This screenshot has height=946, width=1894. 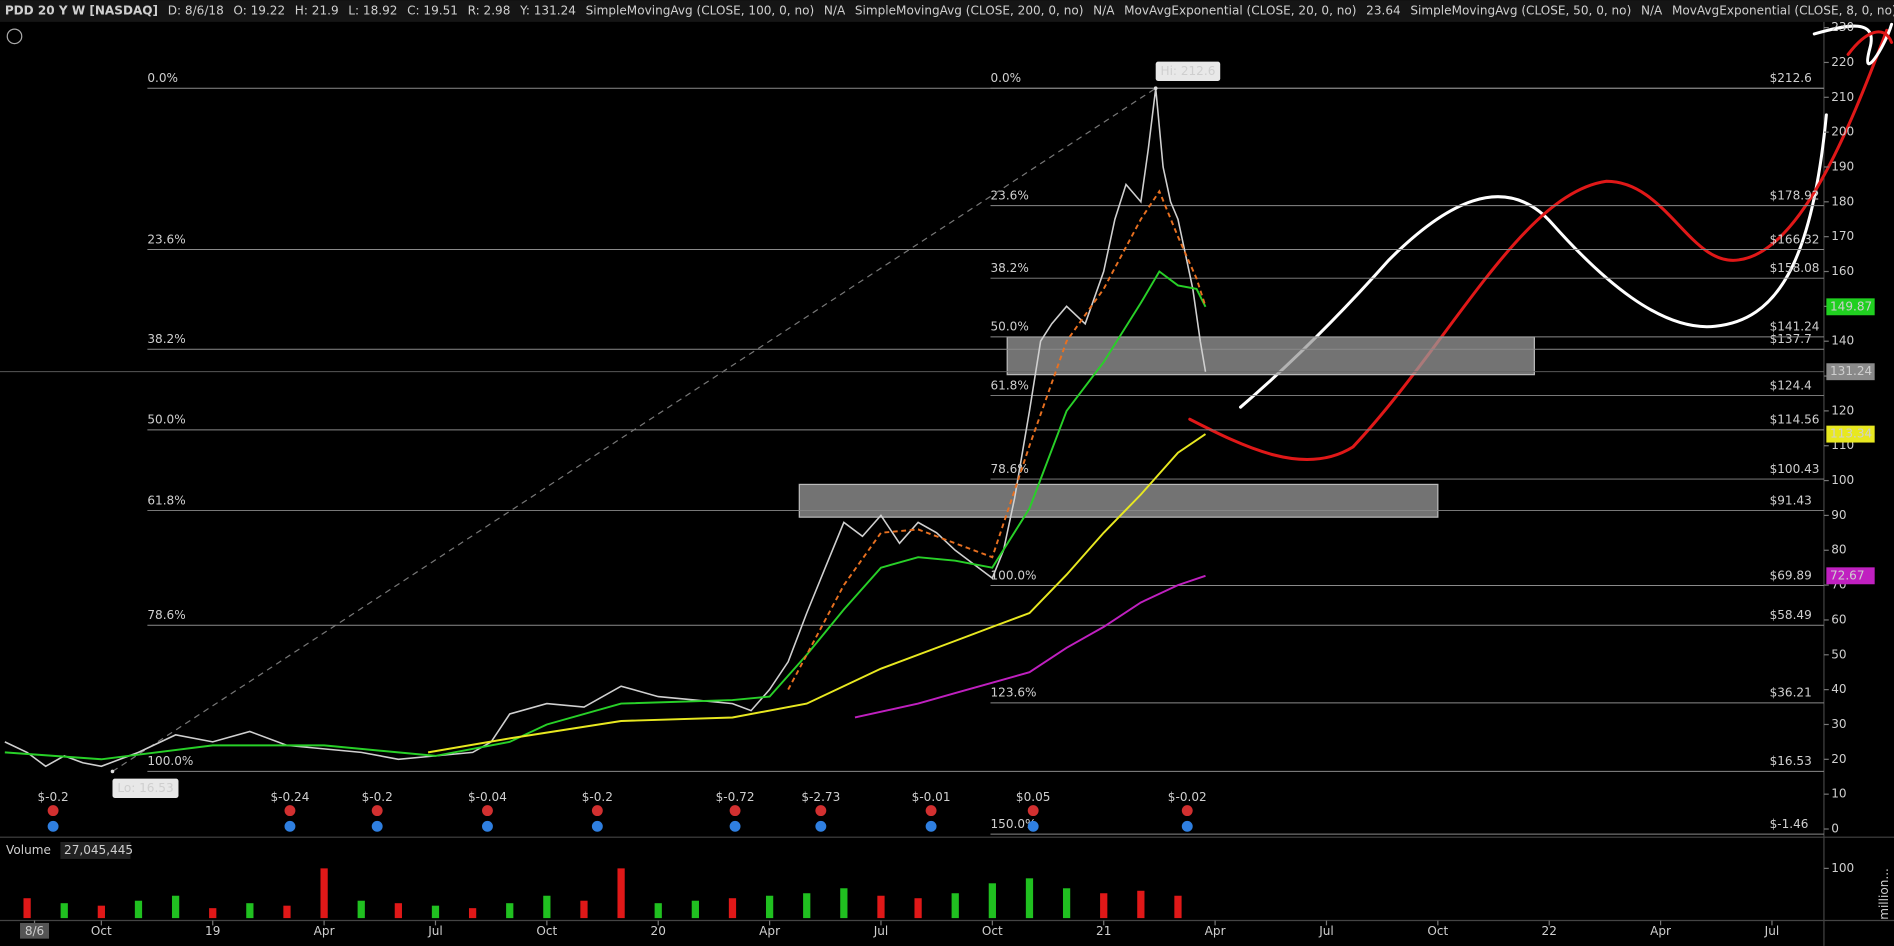 I want to click on header-text: PDD 20 Y W [NASDAQ], so click(x=81, y=10).